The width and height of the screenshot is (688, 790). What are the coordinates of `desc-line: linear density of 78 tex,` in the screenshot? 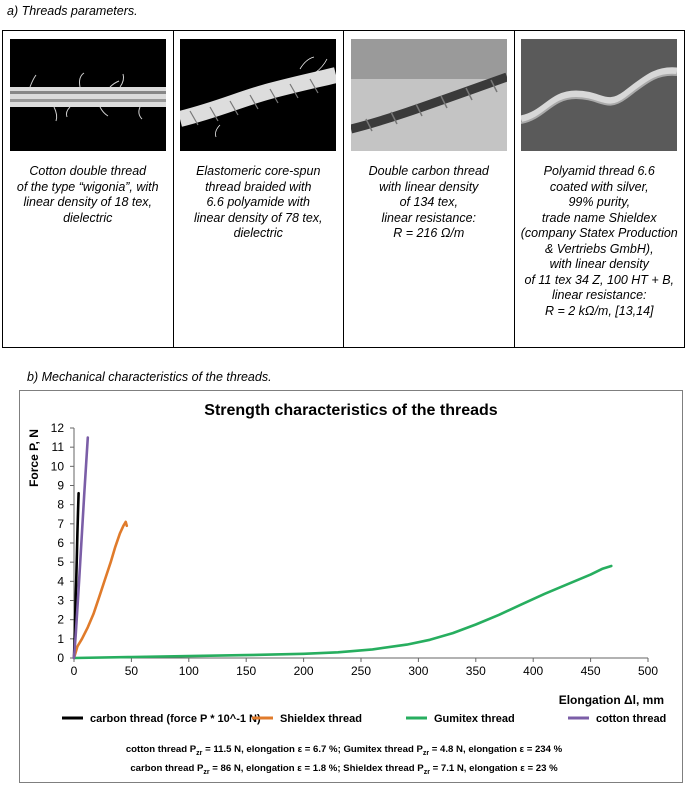 It's located at (258, 217).